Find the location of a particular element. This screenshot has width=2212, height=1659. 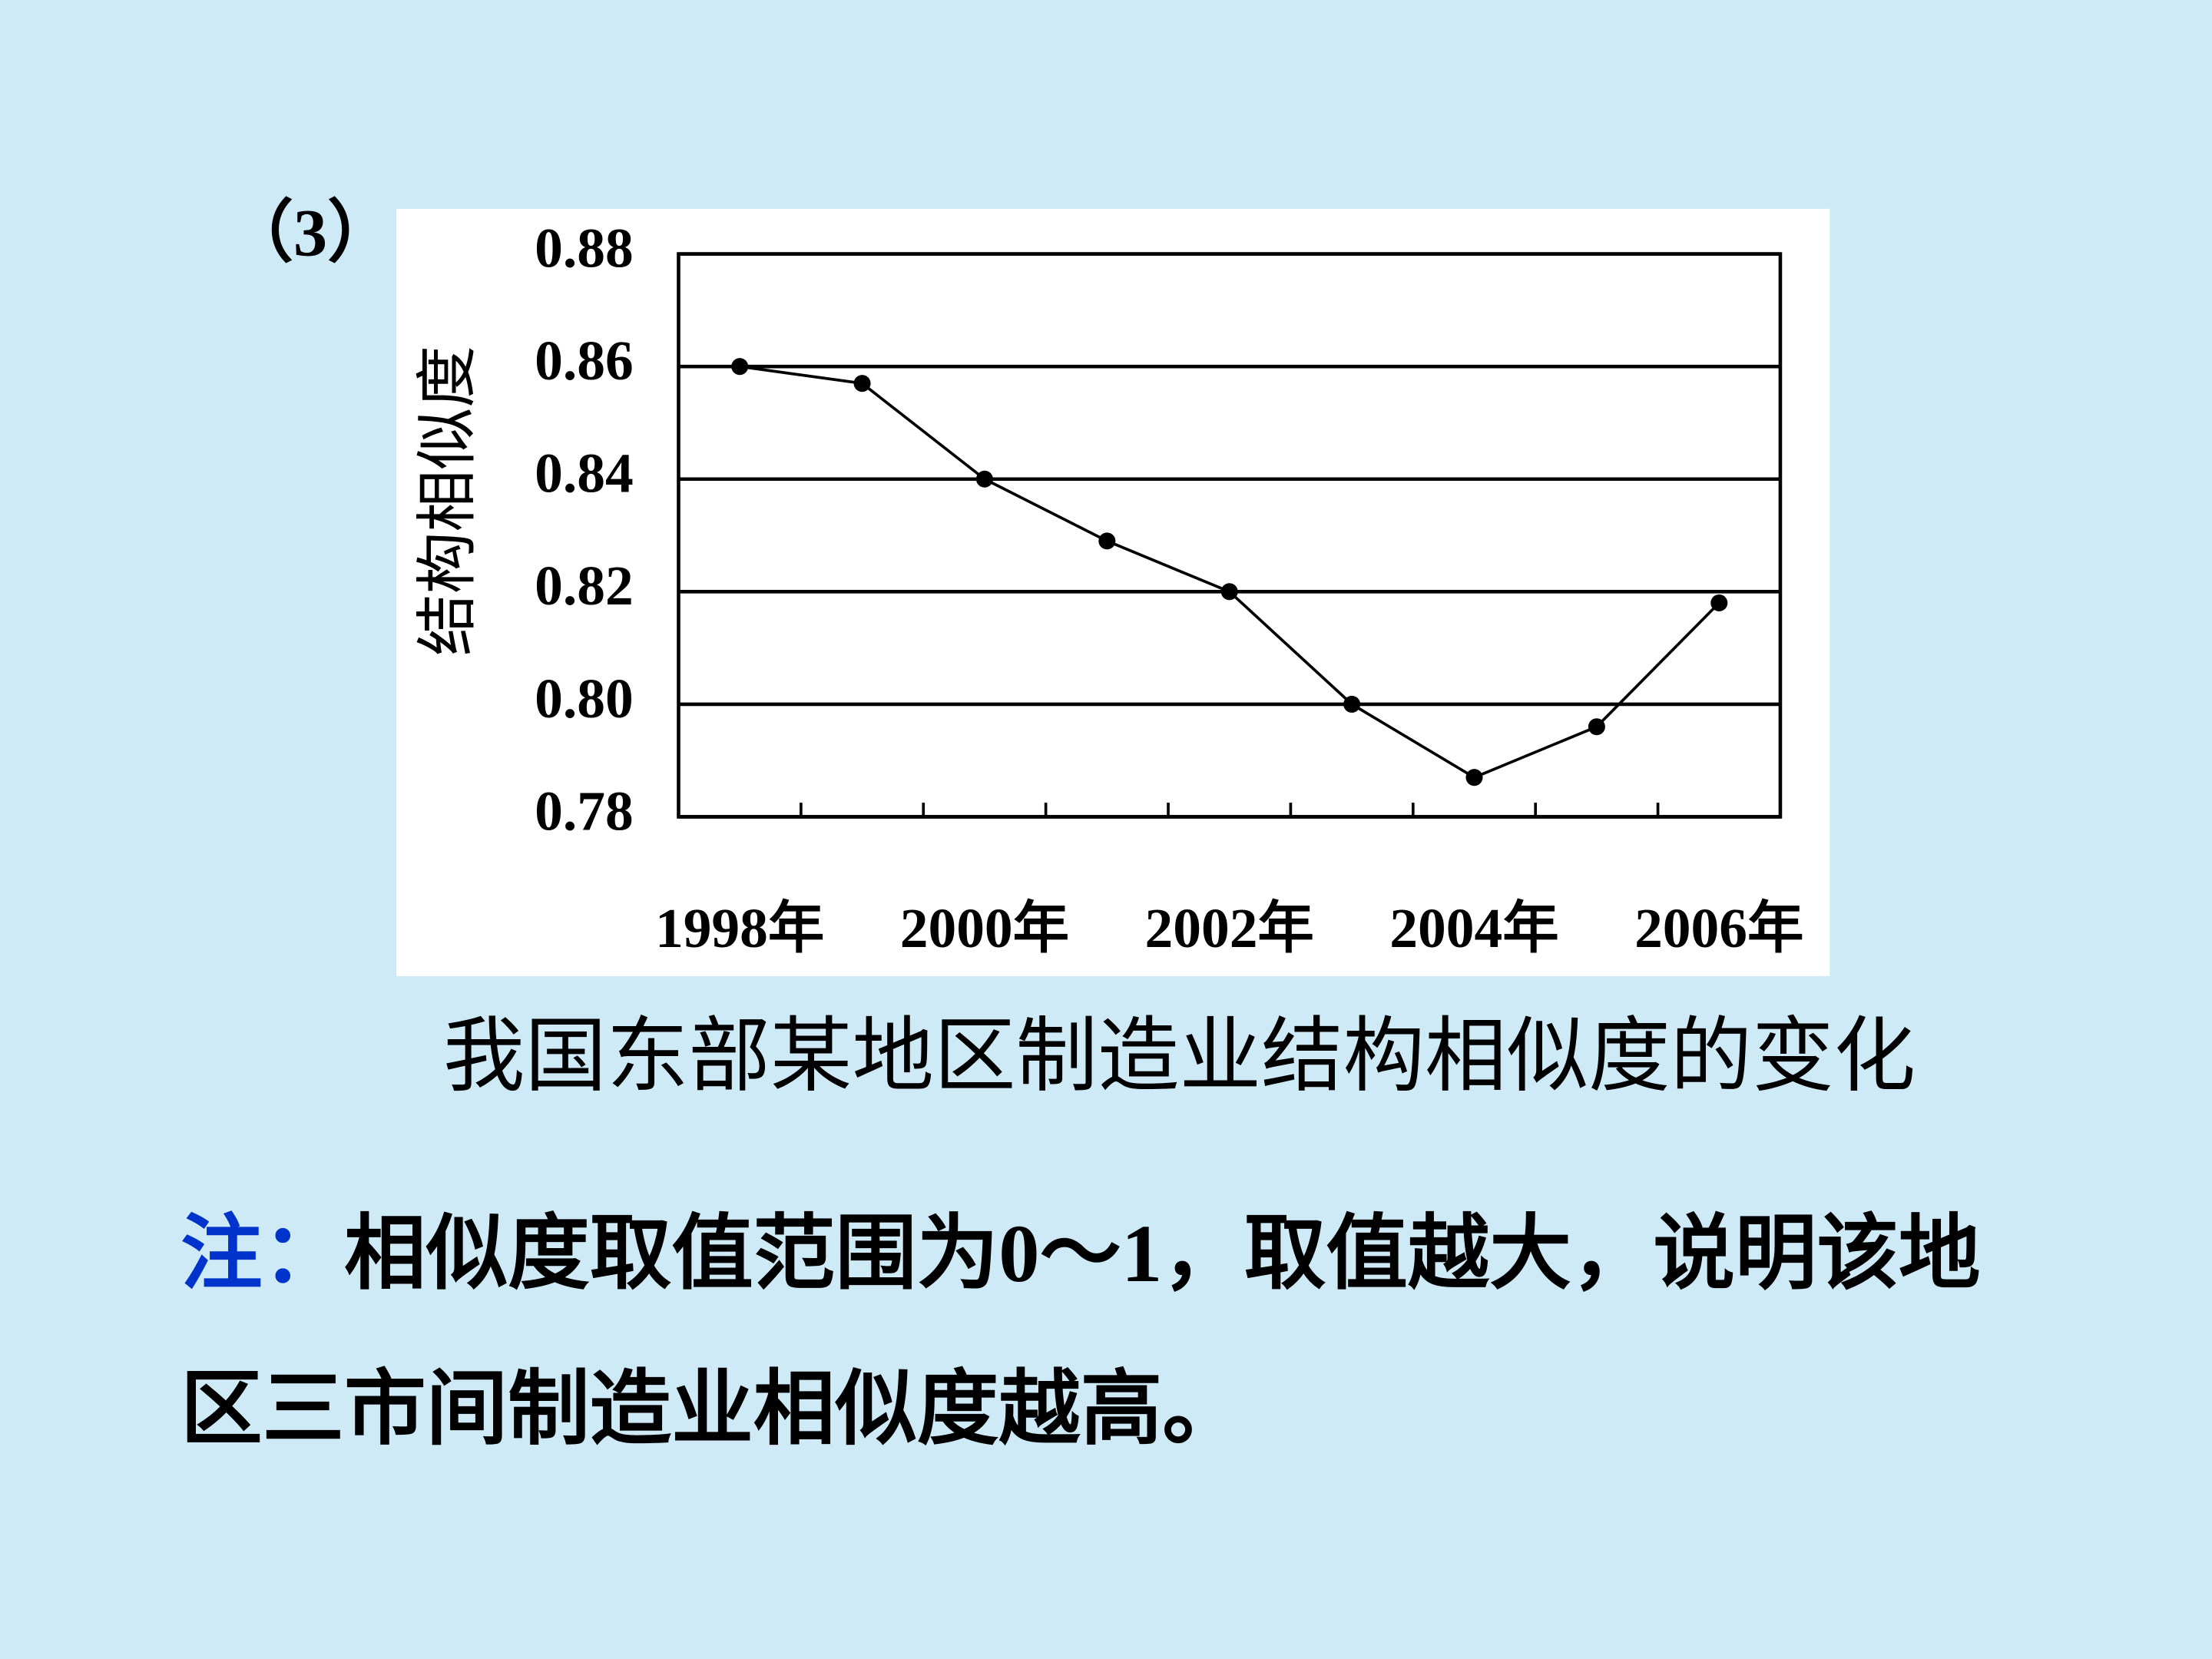

question-label: （3） is located at coordinates (311, 233).